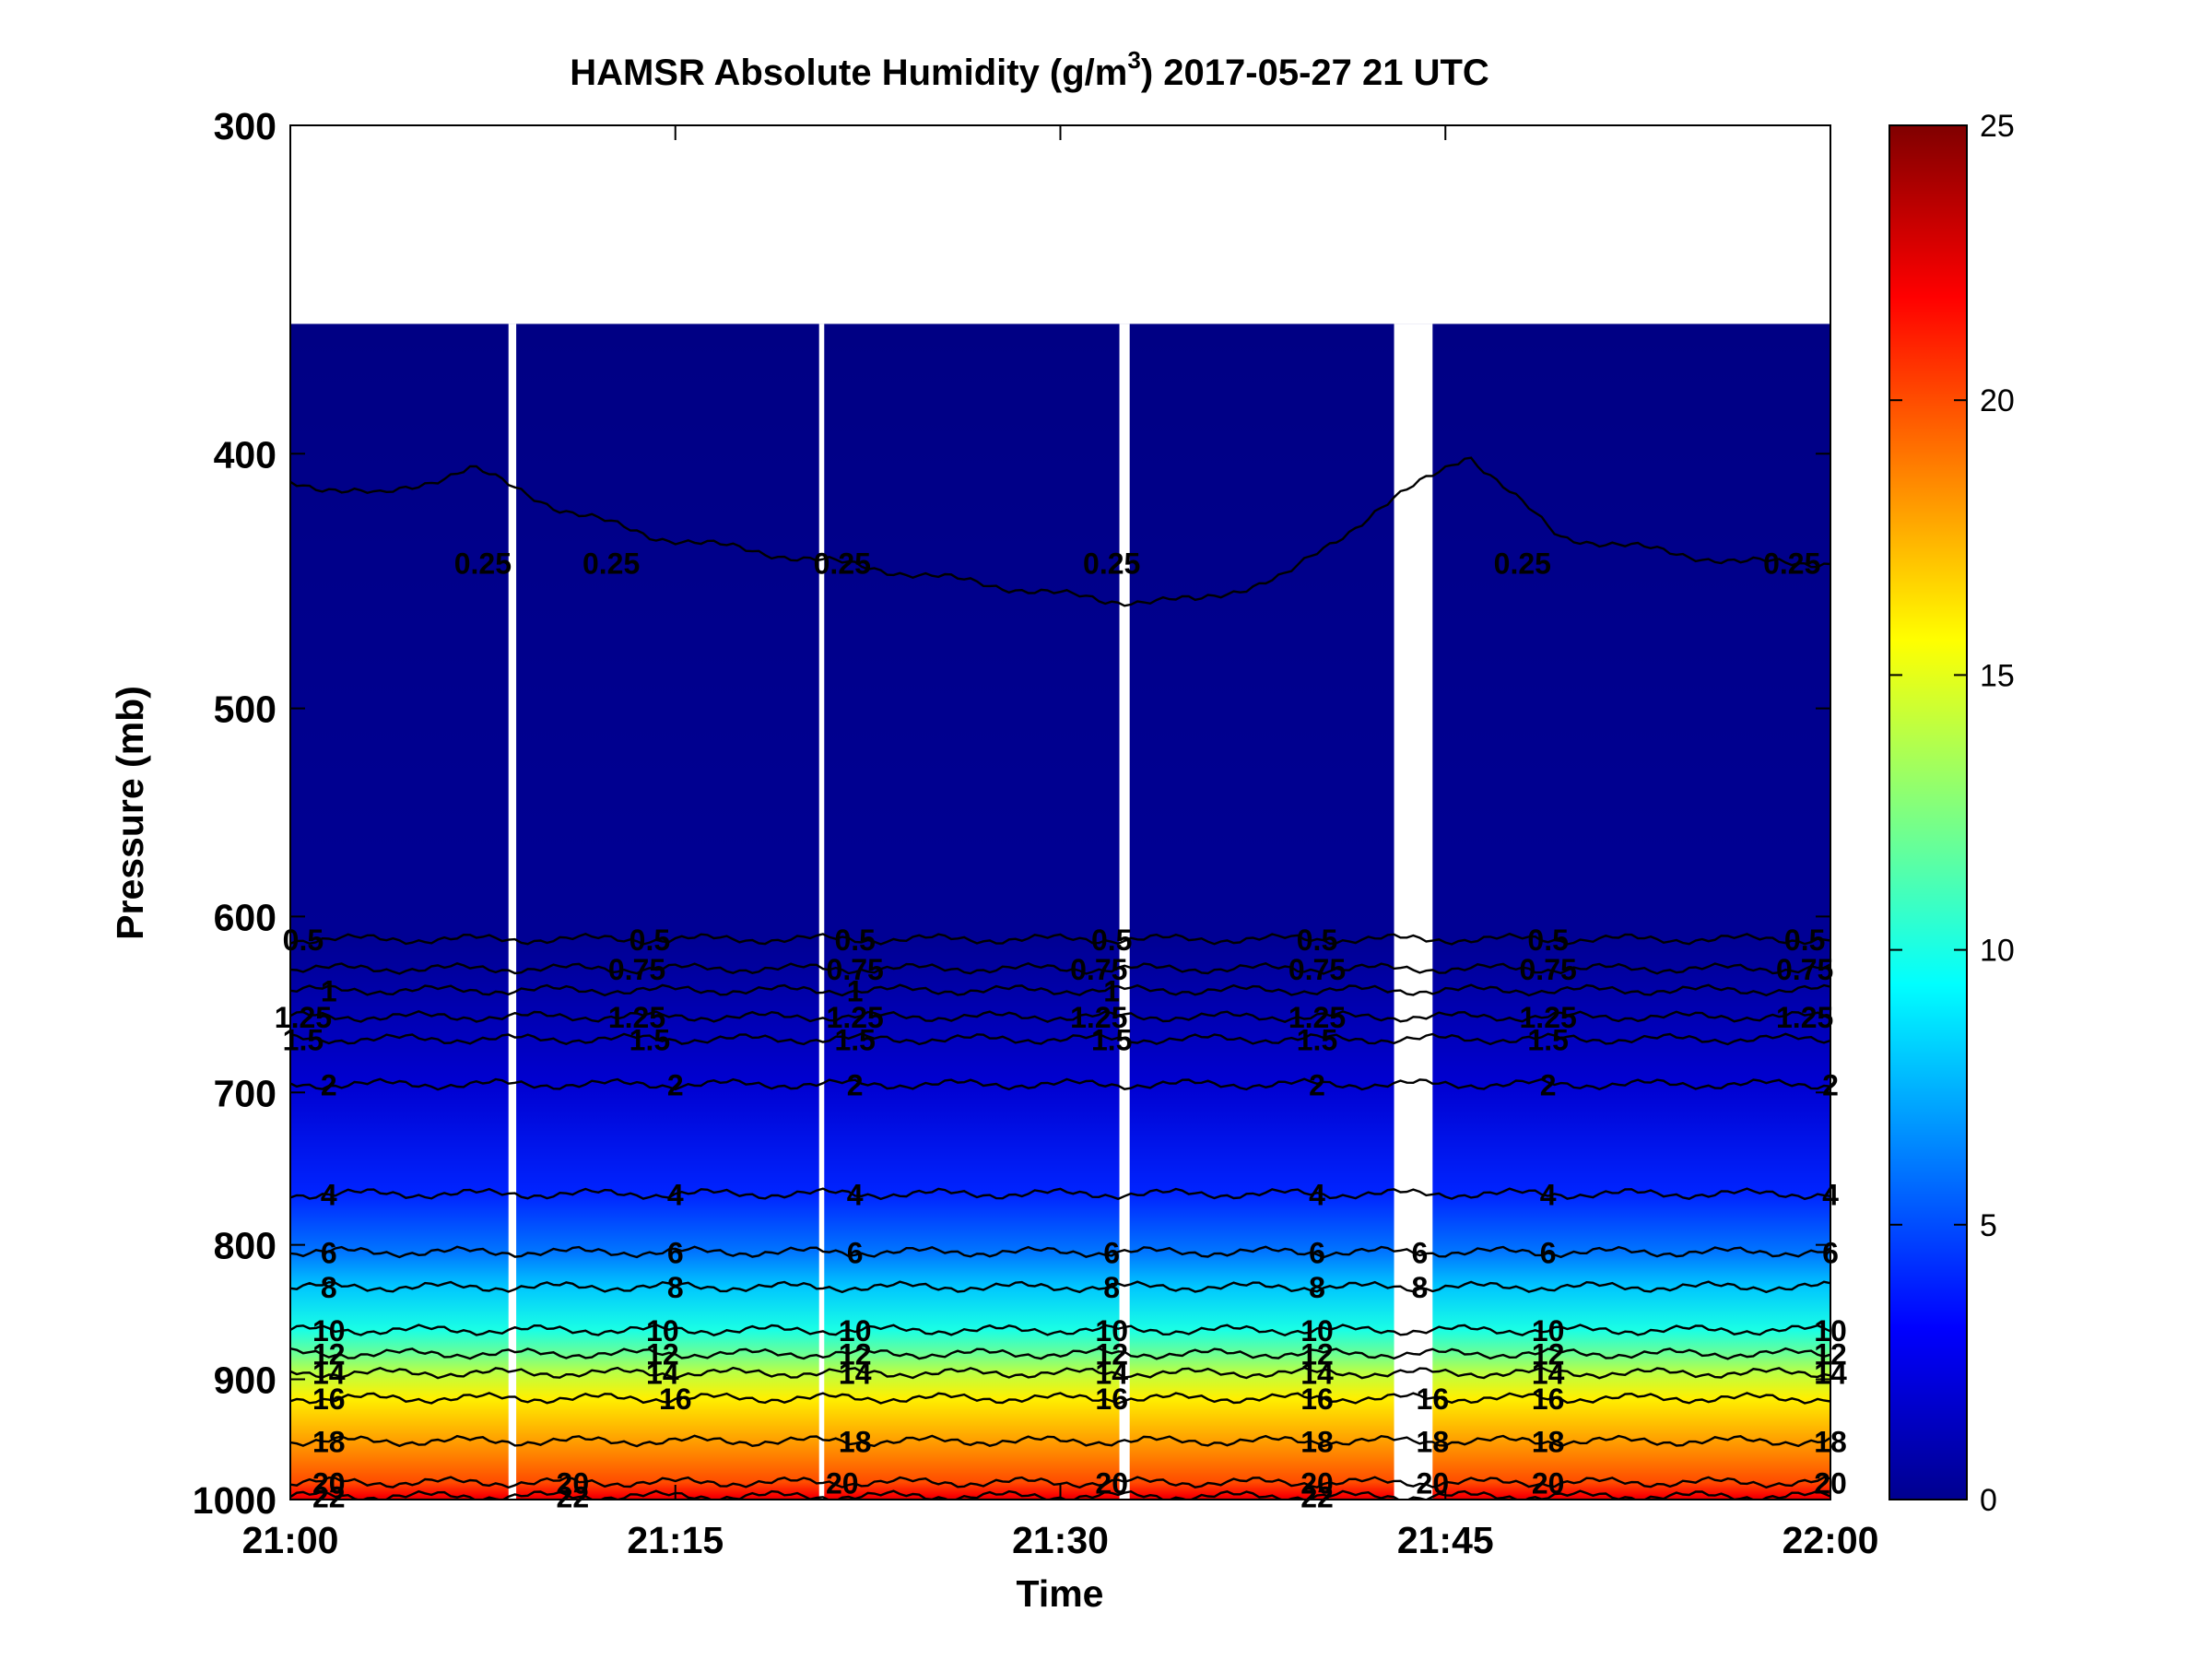  What do you see at coordinates (848, 73) in the screenshot?
I see `title-main: HAMSR Absolute Humidity (g/m` at bounding box center [848, 73].